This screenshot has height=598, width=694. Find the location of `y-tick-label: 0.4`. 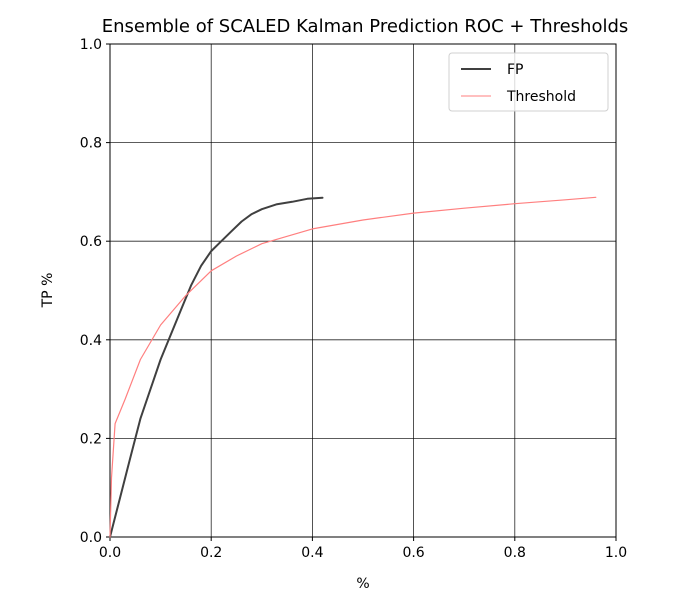

y-tick-label: 0.4 is located at coordinates (91, 341).